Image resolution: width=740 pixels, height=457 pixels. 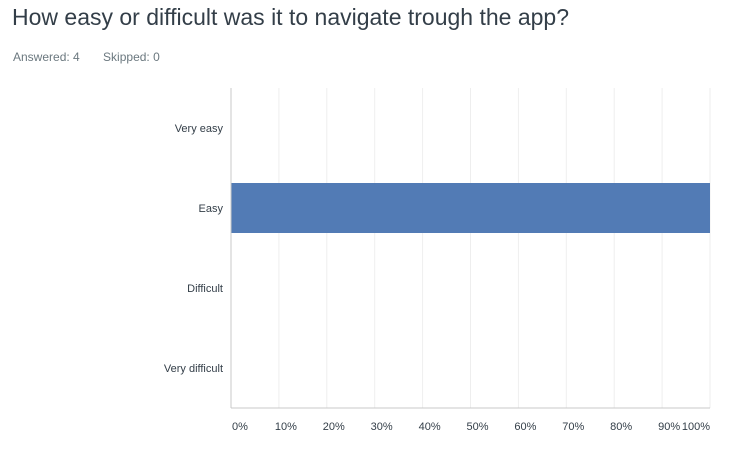 What do you see at coordinates (621, 427) in the screenshot?
I see `x-tick-label: 80%` at bounding box center [621, 427].